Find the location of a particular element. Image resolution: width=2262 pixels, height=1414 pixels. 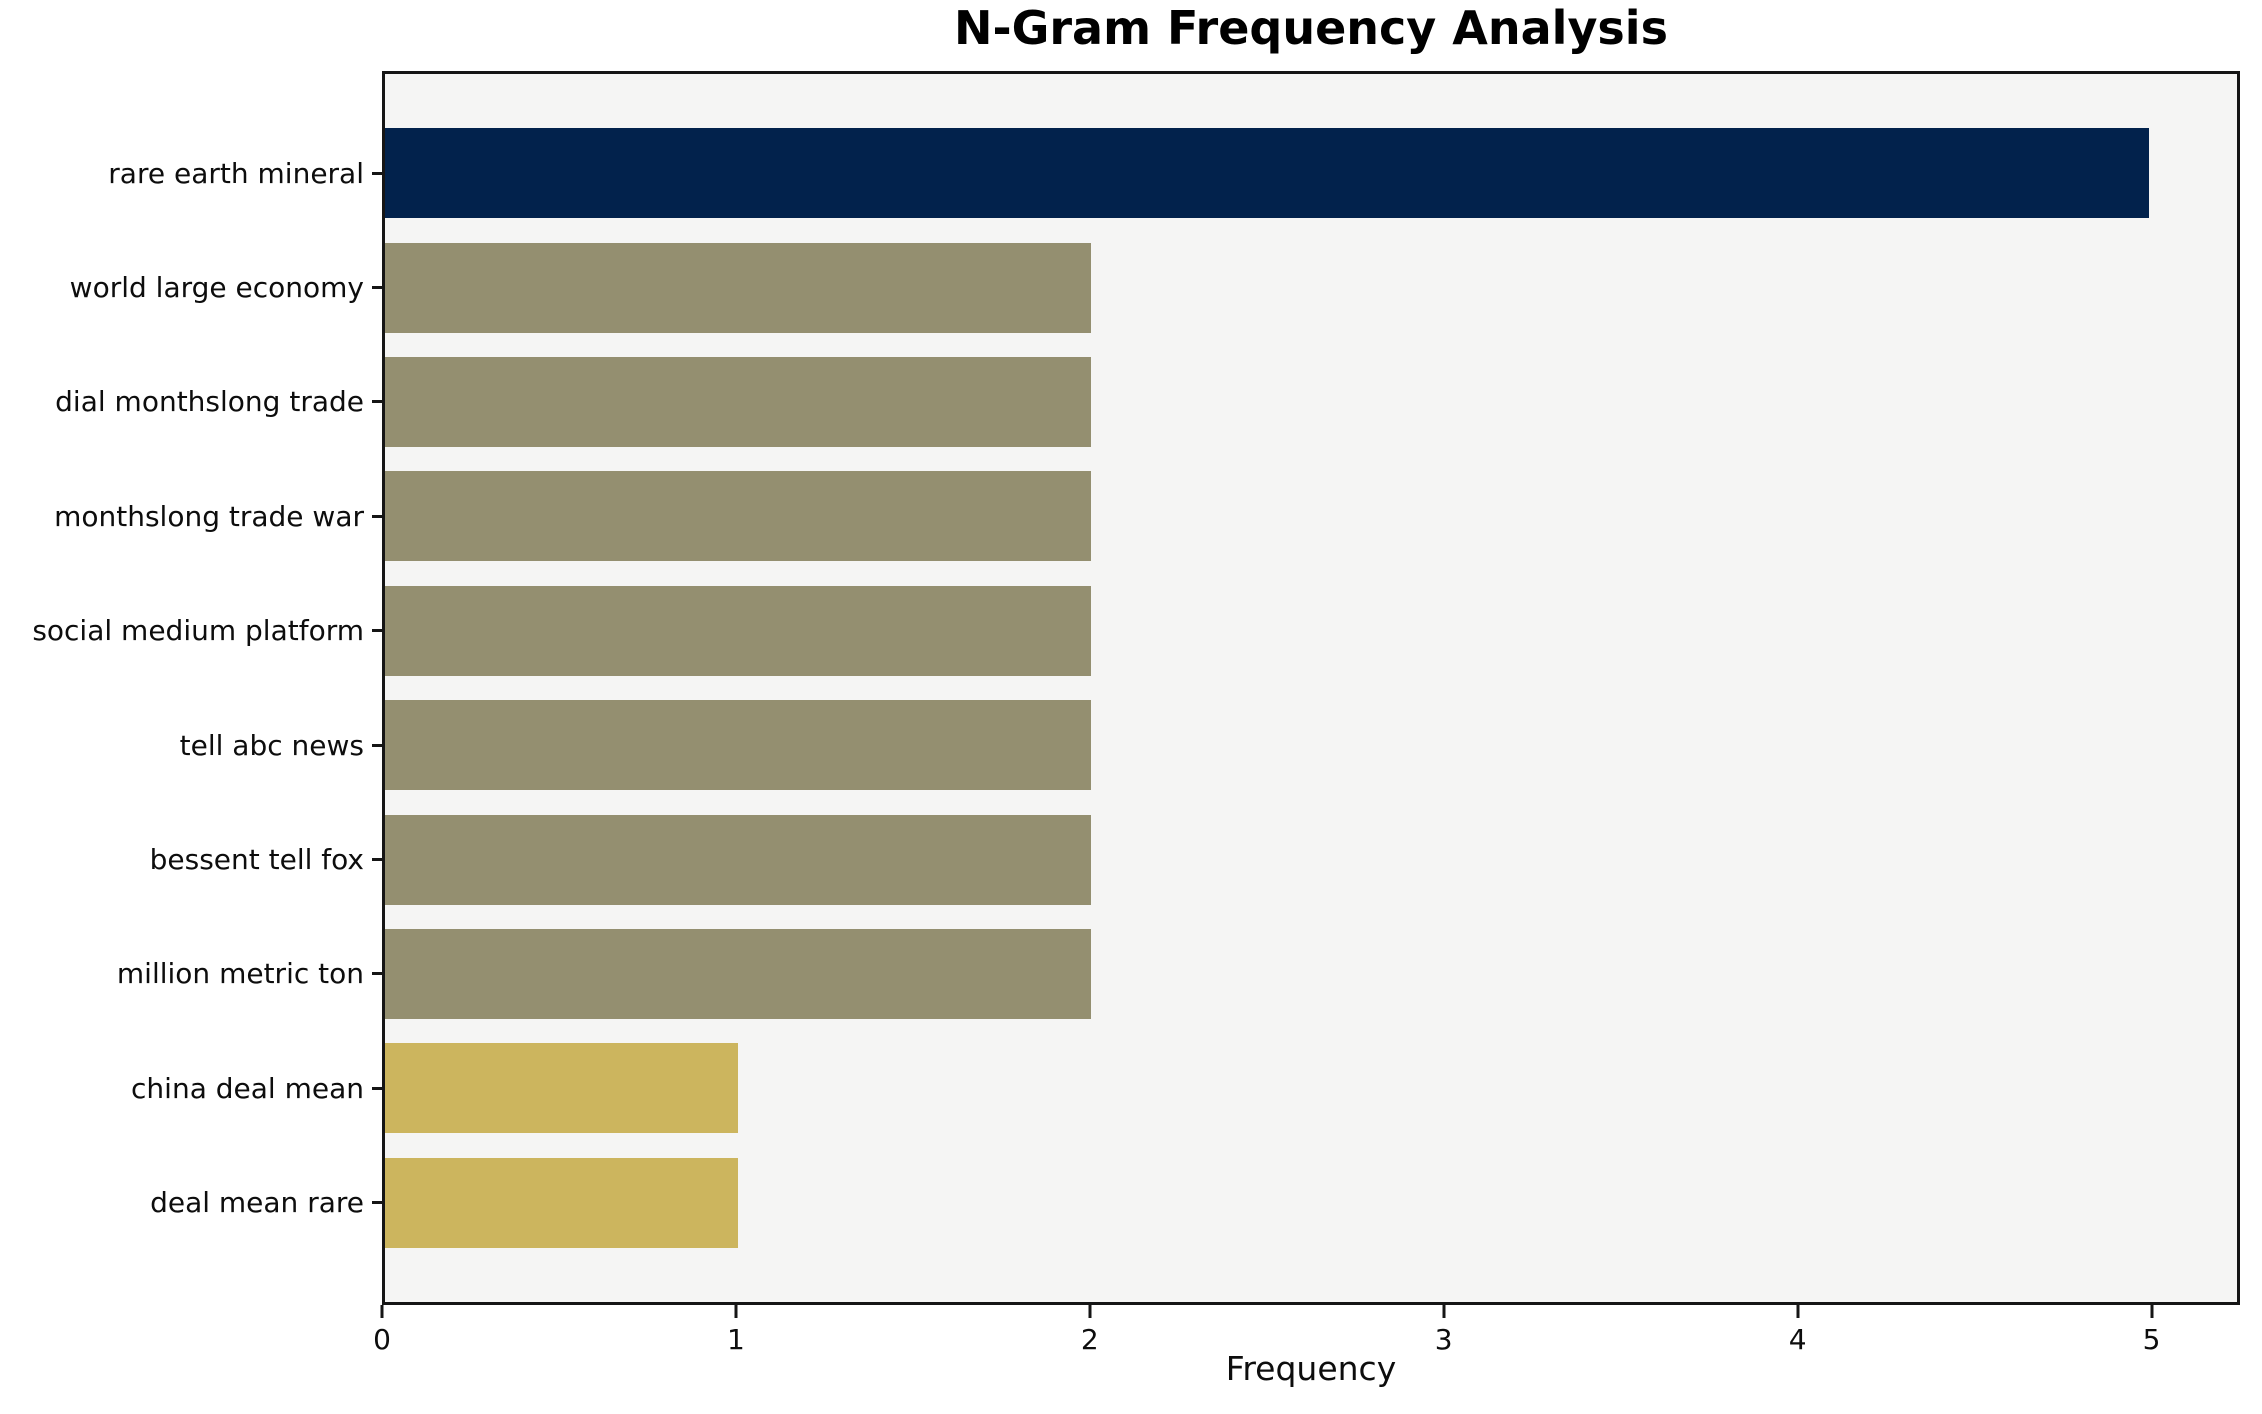

bar-dial-monthslong-trade is located at coordinates (738, 401).